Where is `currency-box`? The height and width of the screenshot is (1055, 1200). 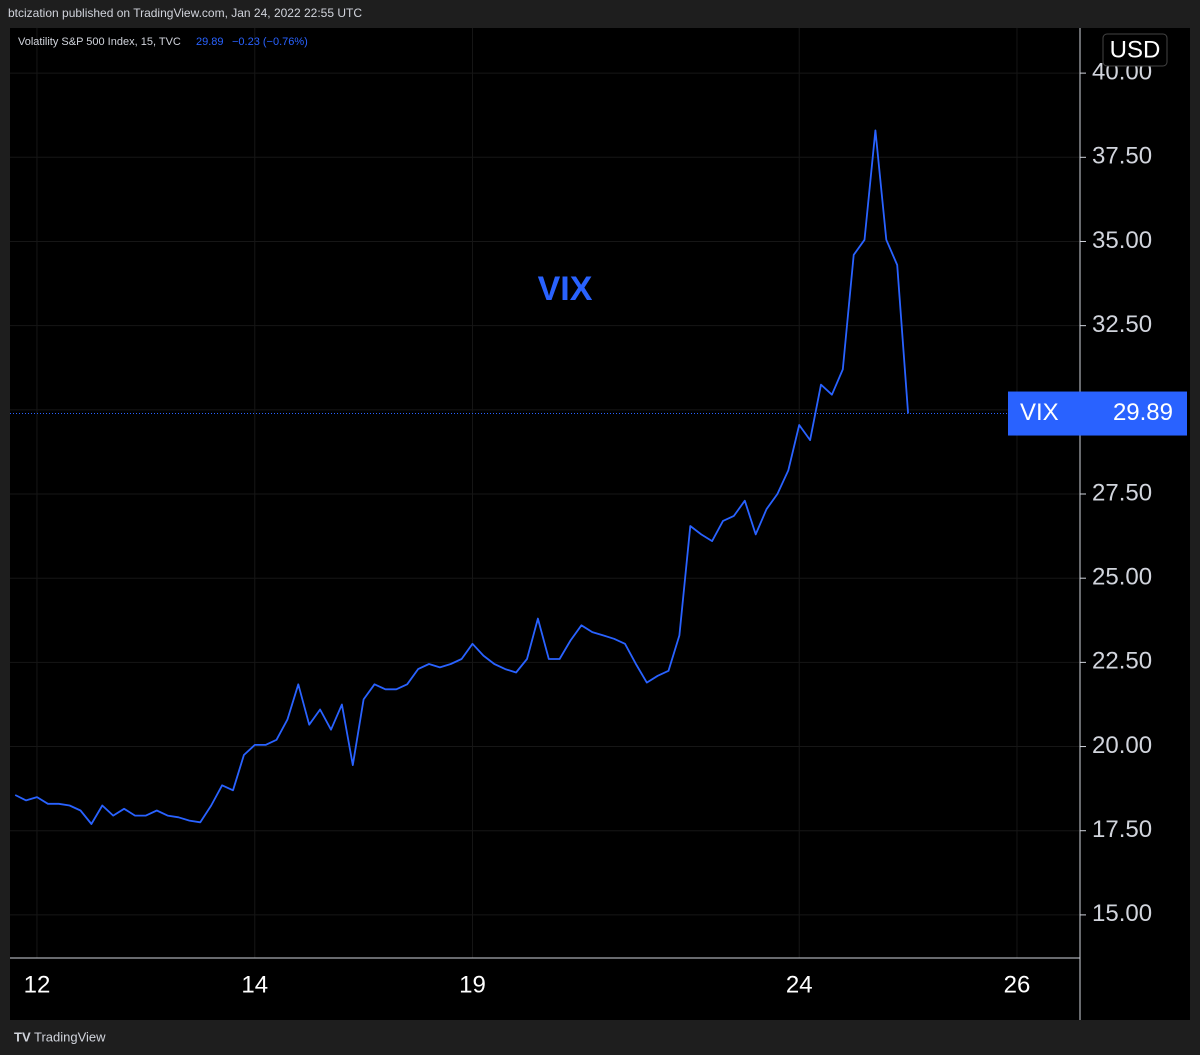 currency-box is located at coordinates (1135, 50).